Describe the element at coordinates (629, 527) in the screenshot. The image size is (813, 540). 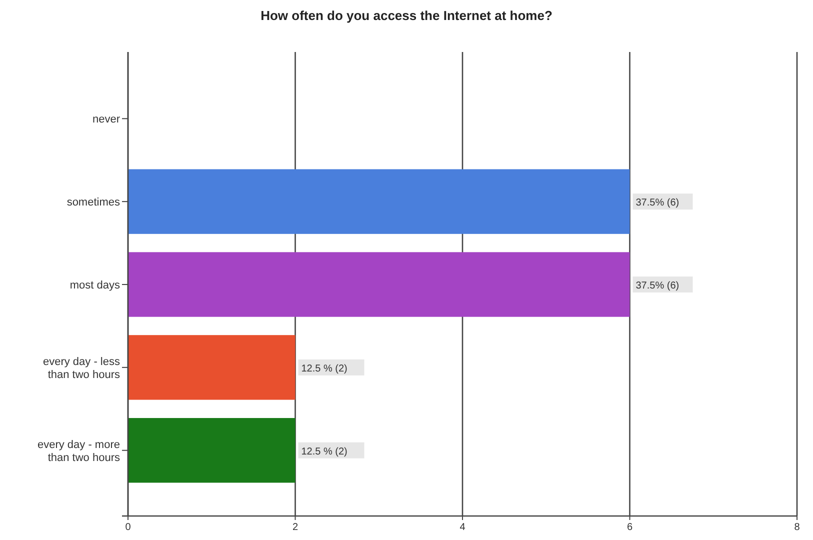
I see `x-tick-label: 6` at that location.